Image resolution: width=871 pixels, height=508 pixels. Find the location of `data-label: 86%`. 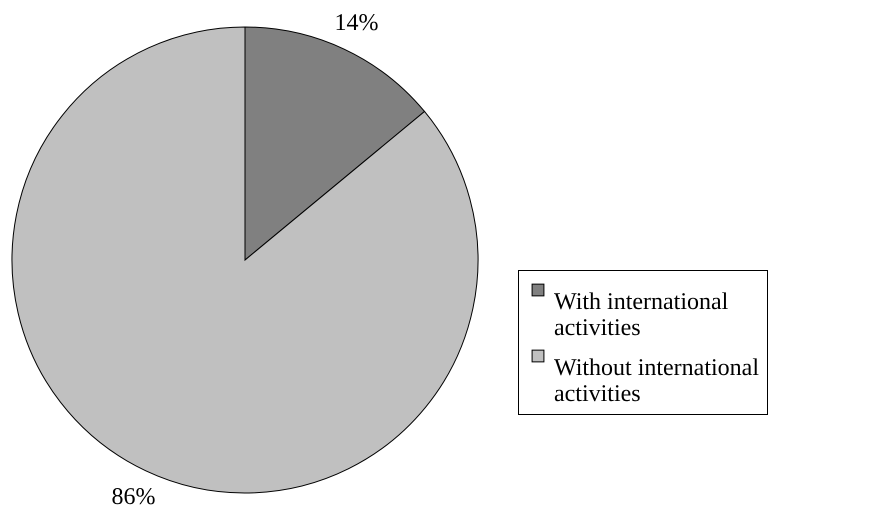

data-label: 86% is located at coordinates (133, 496).